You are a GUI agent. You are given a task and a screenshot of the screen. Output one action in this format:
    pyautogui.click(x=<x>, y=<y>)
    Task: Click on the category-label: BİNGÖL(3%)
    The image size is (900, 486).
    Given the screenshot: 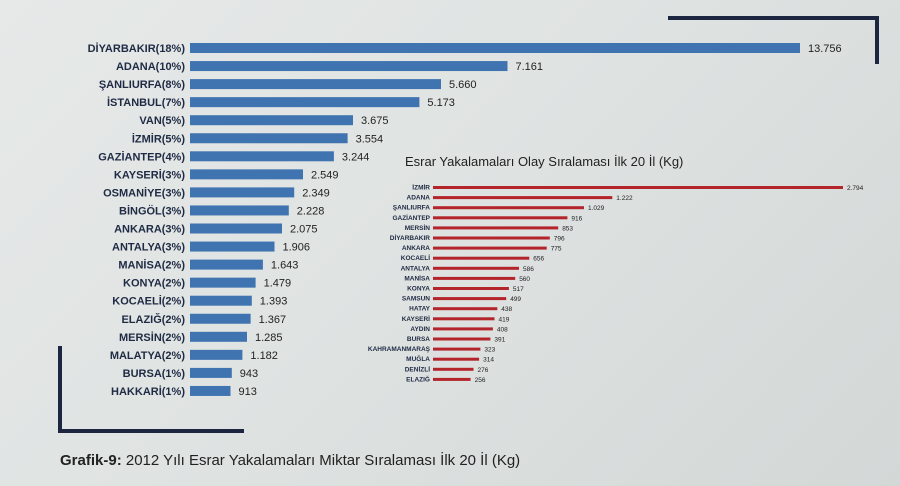 What is the action you would take?
    pyautogui.click(x=152, y=210)
    